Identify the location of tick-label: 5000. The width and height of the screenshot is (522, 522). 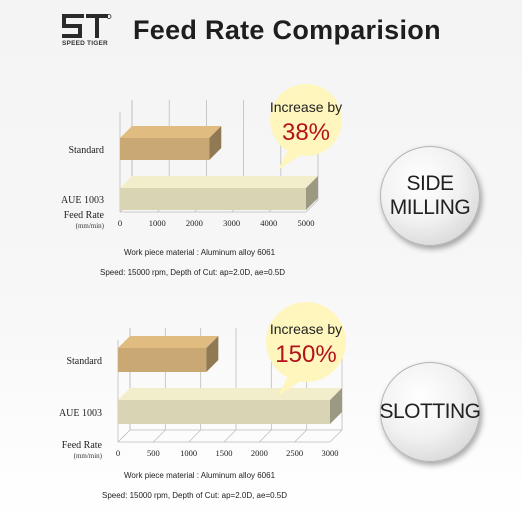
(306, 223).